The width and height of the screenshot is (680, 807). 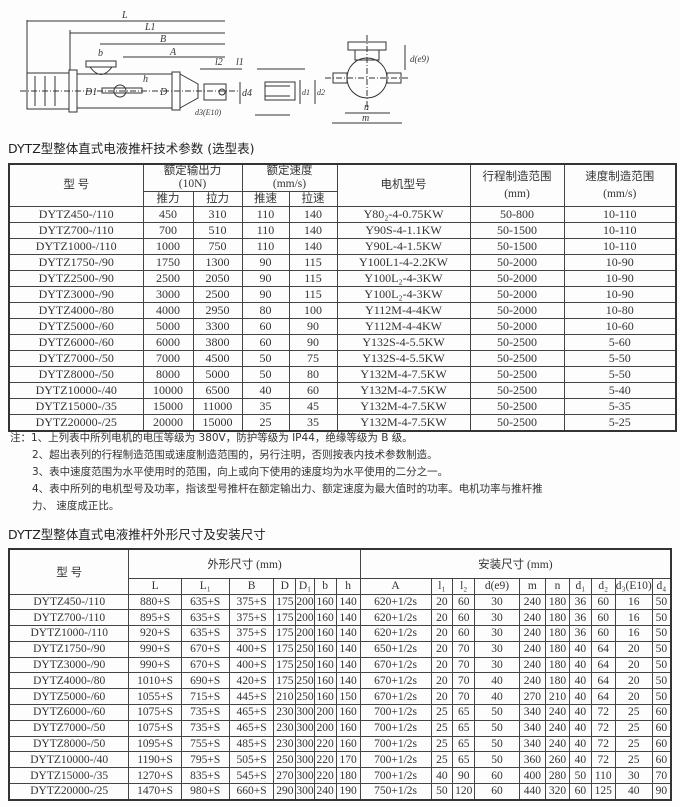 What do you see at coordinates (532, 712) in the screenshot?
I see `cell-dimension: 340` at bounding box center [532, 712].